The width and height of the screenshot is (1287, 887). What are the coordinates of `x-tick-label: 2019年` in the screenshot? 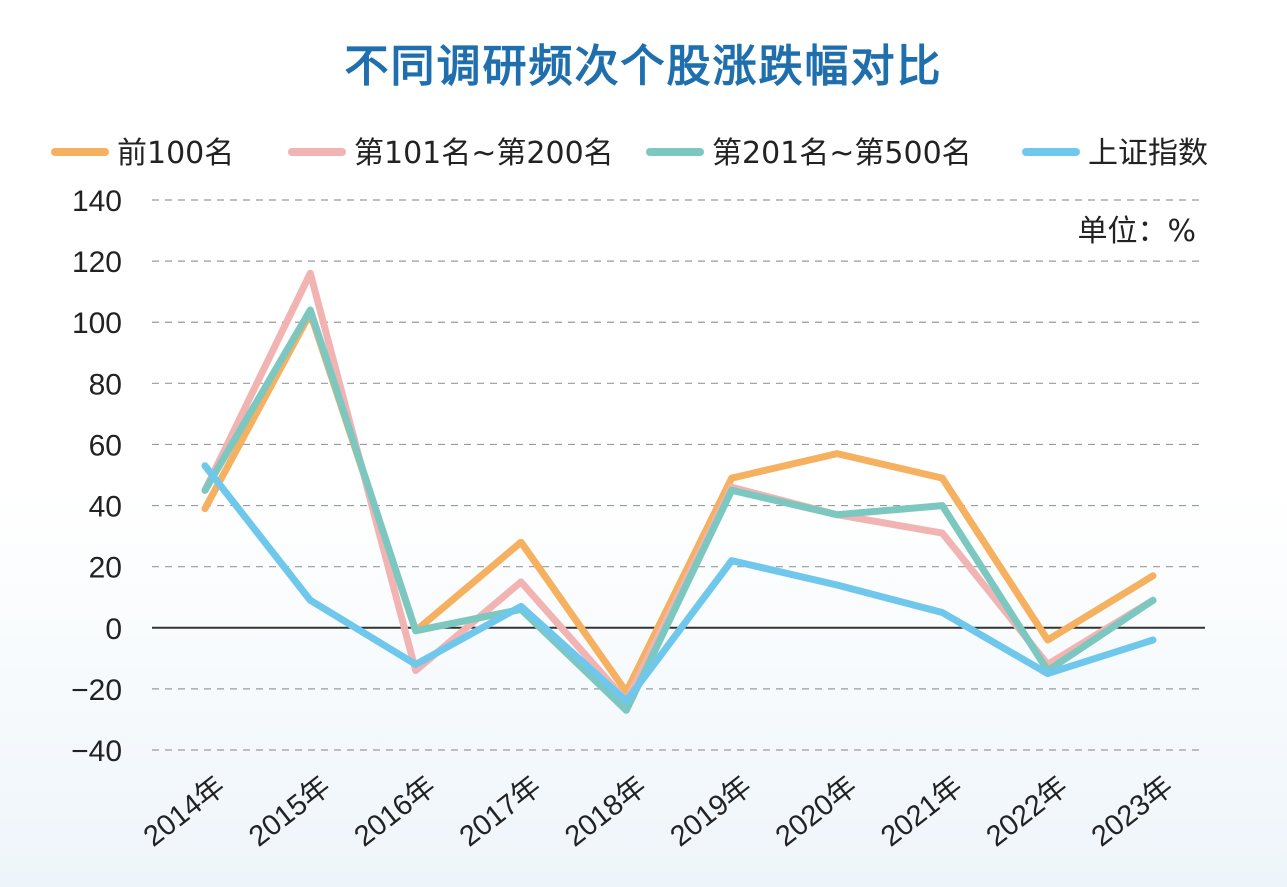 It's located at (711, 812).